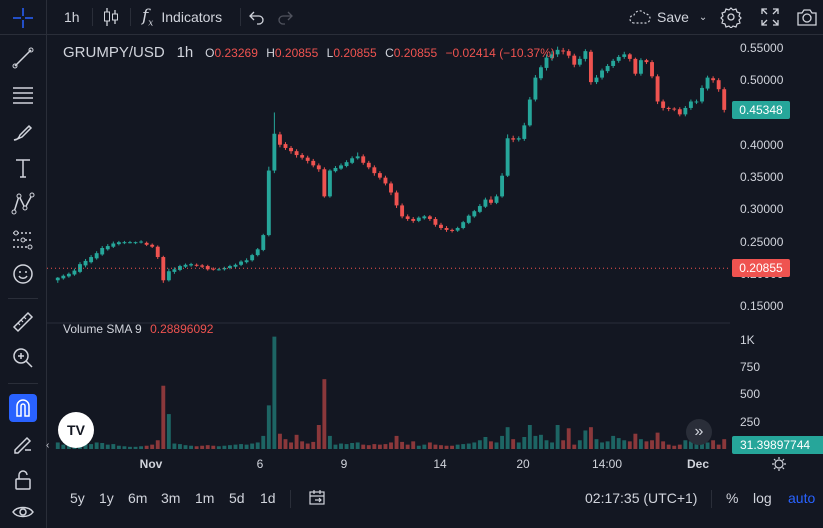  I want to click on log-scale-button: log, so click(762, 498).